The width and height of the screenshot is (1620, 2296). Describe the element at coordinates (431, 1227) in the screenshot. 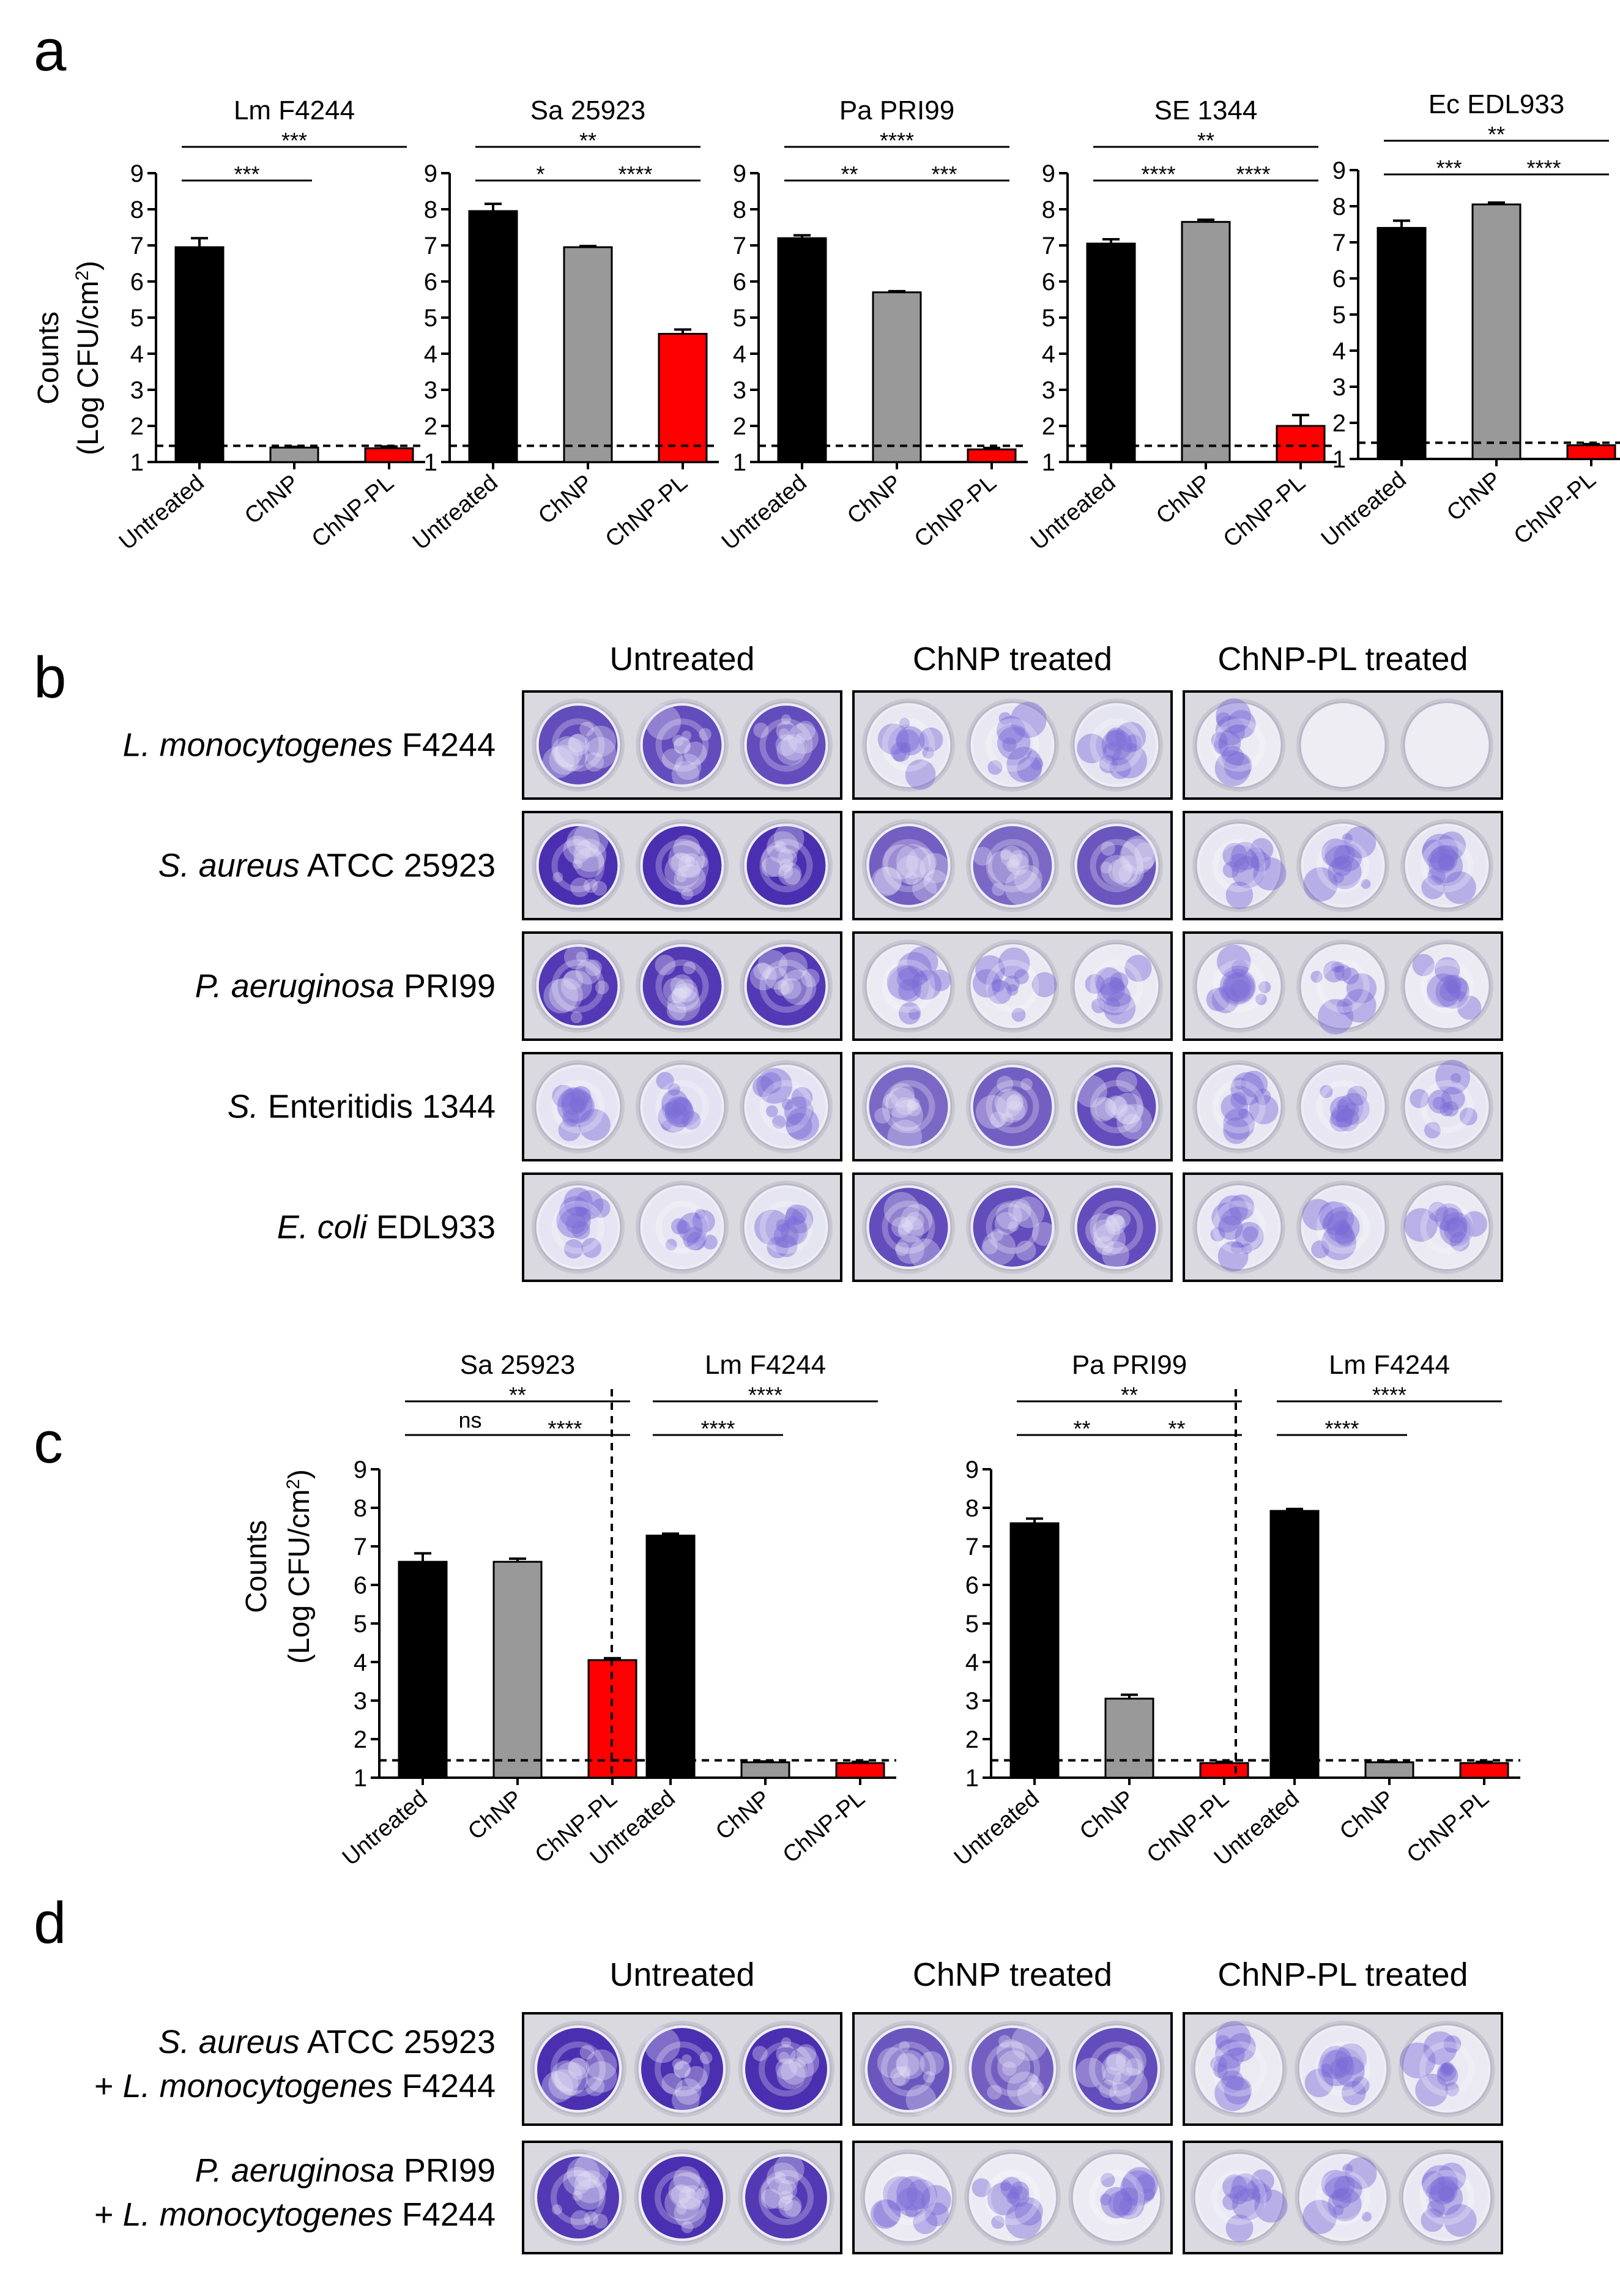

I see `row-label-strain: EDL933` at that location.